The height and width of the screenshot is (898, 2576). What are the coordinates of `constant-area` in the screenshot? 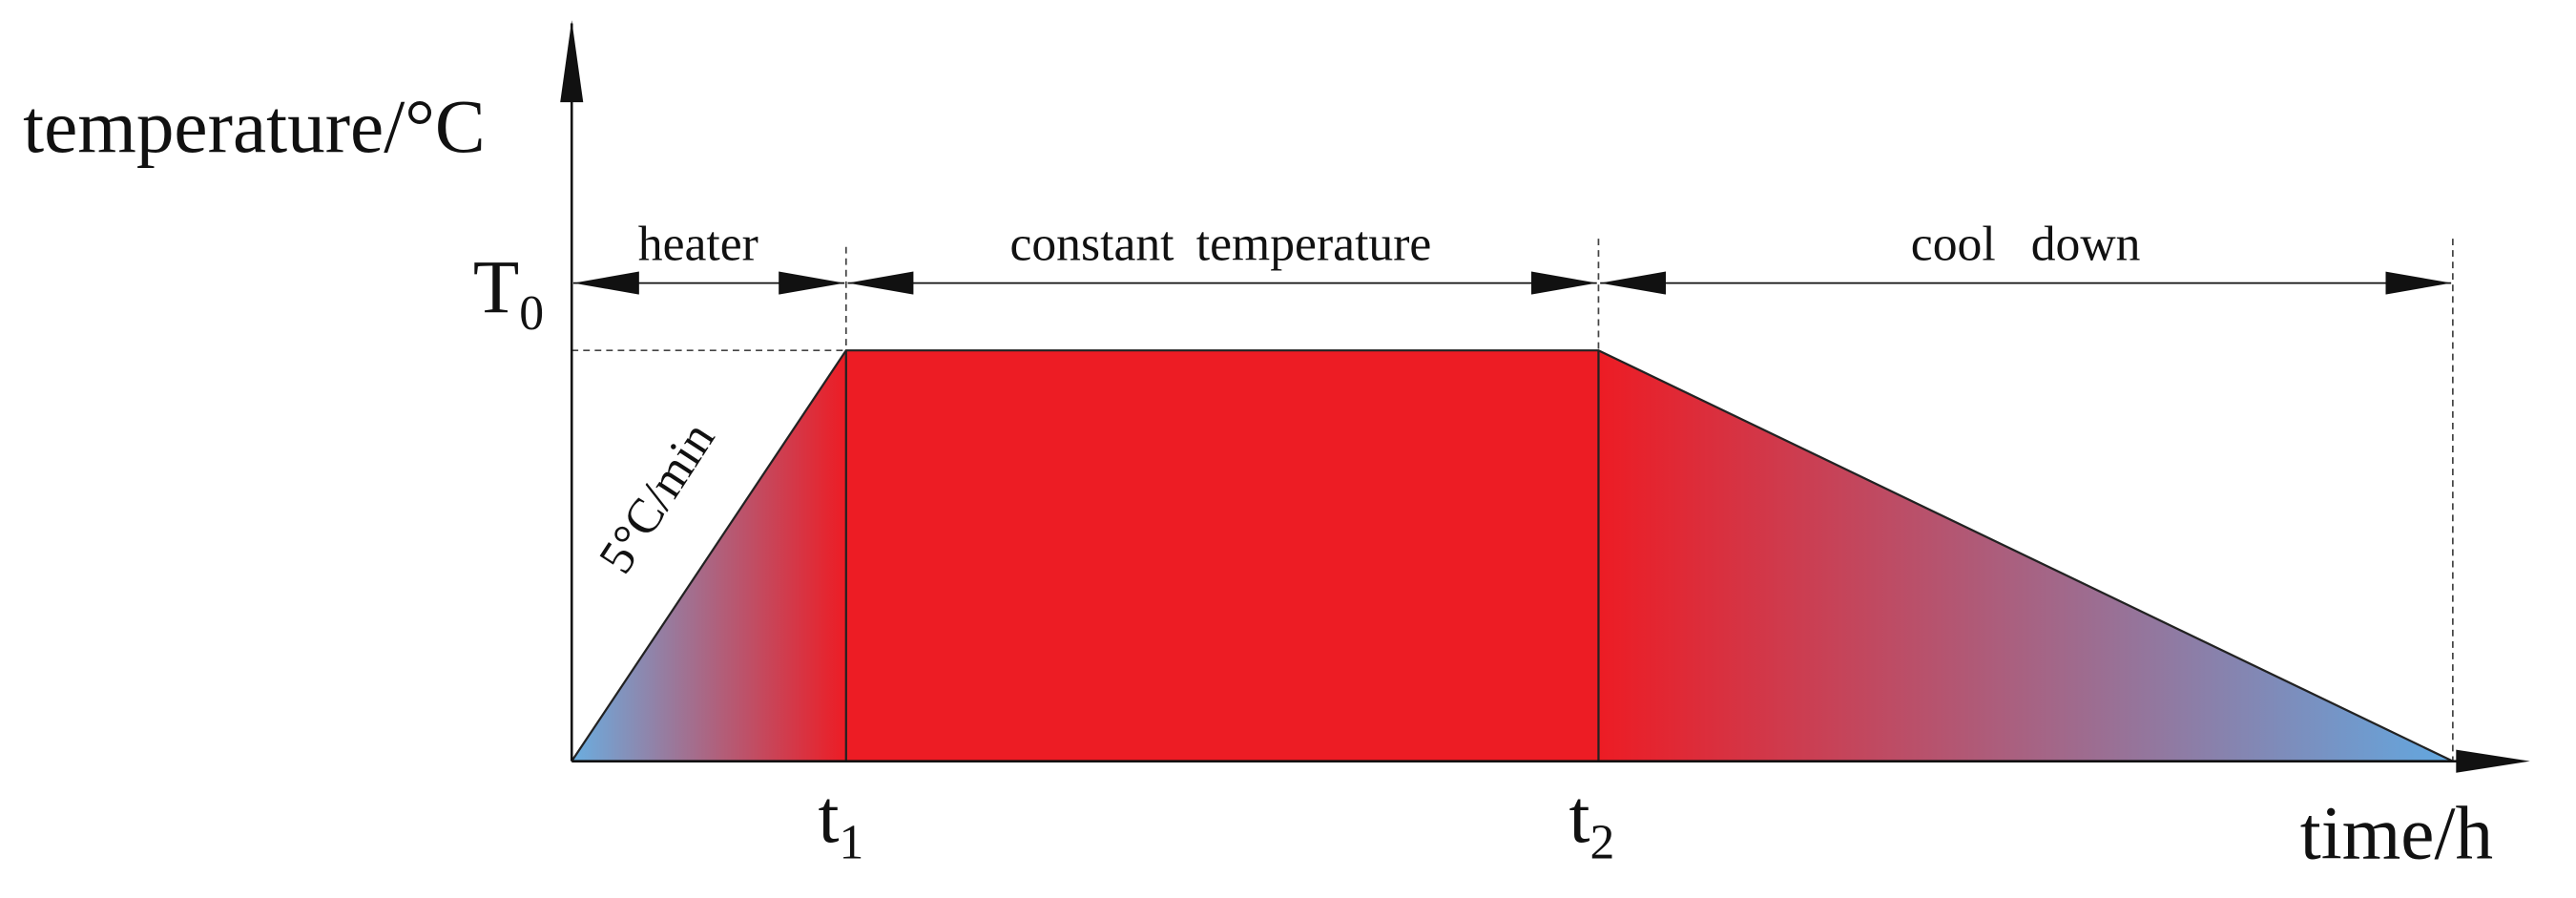 It's located at (1222, 556).